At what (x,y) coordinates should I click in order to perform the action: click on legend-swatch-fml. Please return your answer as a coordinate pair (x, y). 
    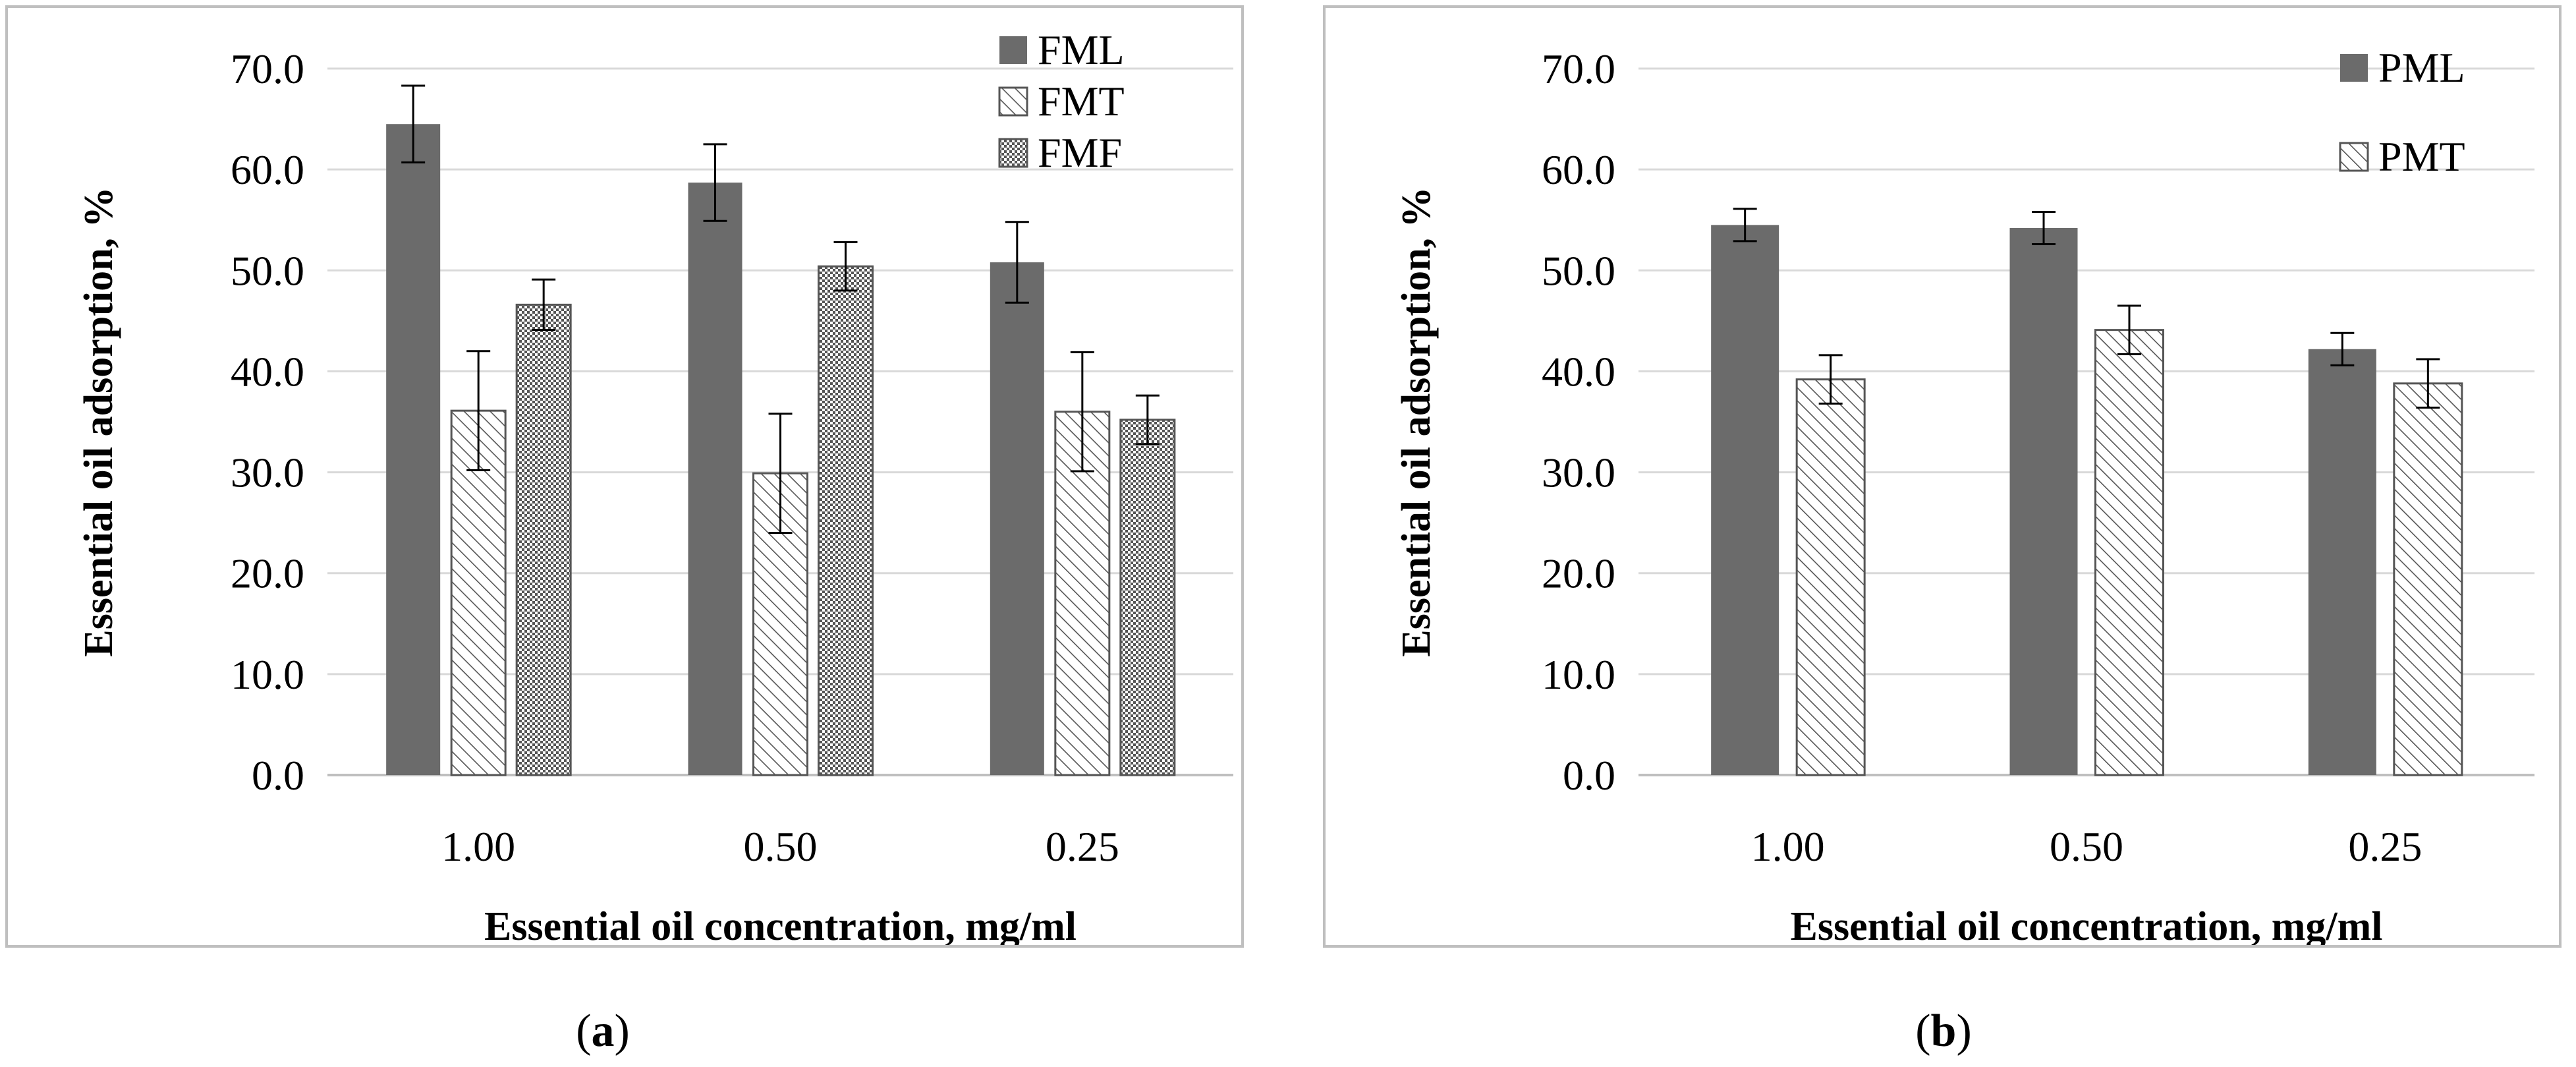
    Looking at the image, I should click on (1013, 50).